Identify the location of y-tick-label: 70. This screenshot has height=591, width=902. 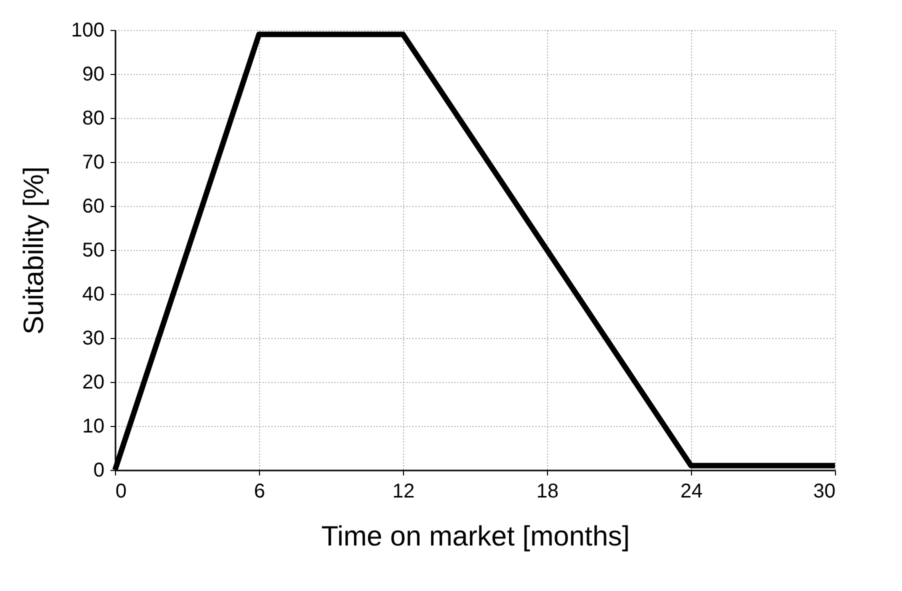
(93, 163).